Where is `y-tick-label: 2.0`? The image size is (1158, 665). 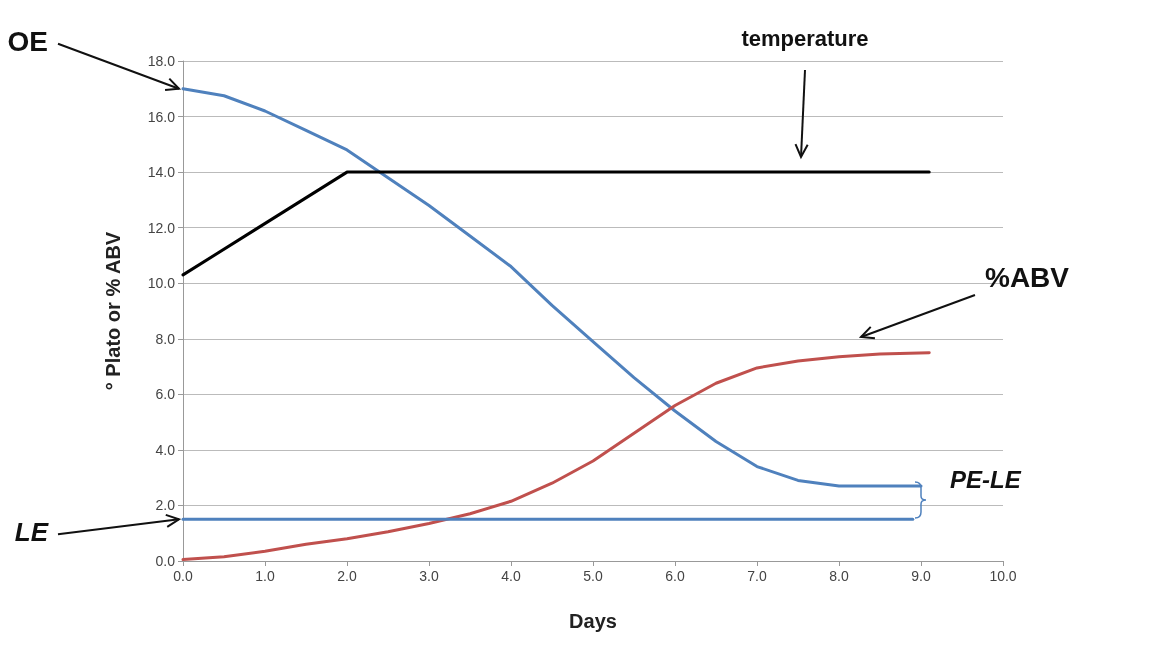 y-tick-label: 2.0 is located at coordinates (165, 505).